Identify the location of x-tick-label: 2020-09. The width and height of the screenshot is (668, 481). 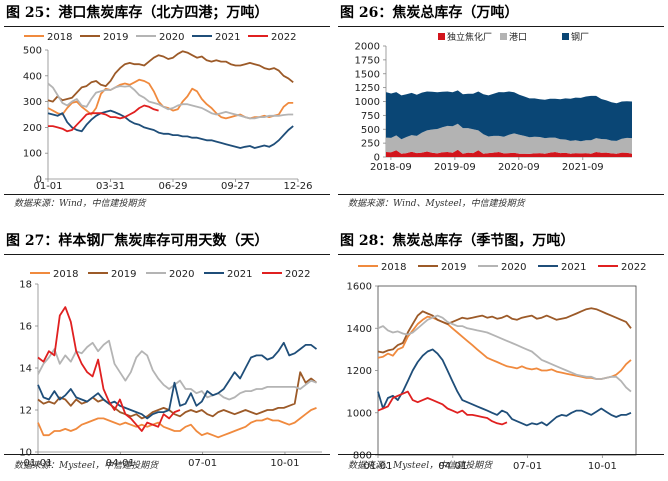
(519, 167).